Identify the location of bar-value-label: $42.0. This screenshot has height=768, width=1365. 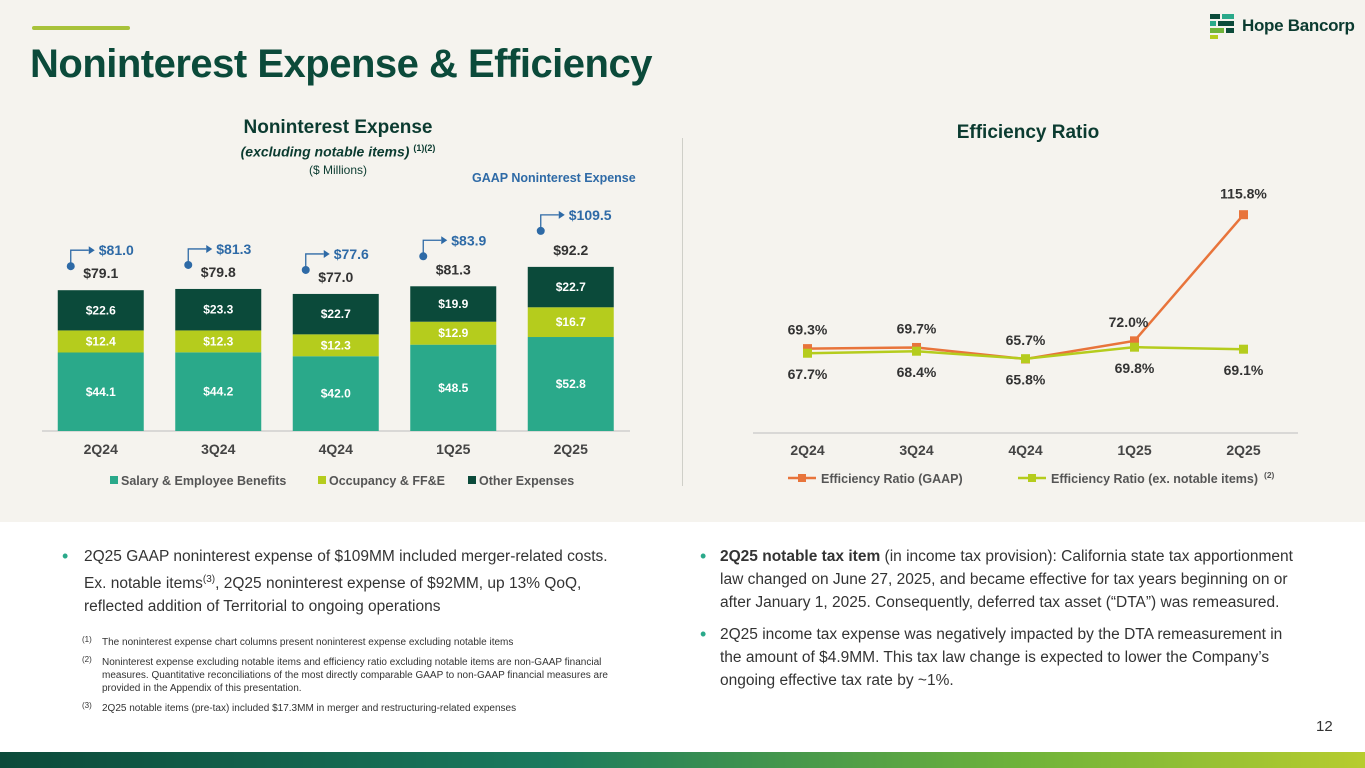
(336, 394).